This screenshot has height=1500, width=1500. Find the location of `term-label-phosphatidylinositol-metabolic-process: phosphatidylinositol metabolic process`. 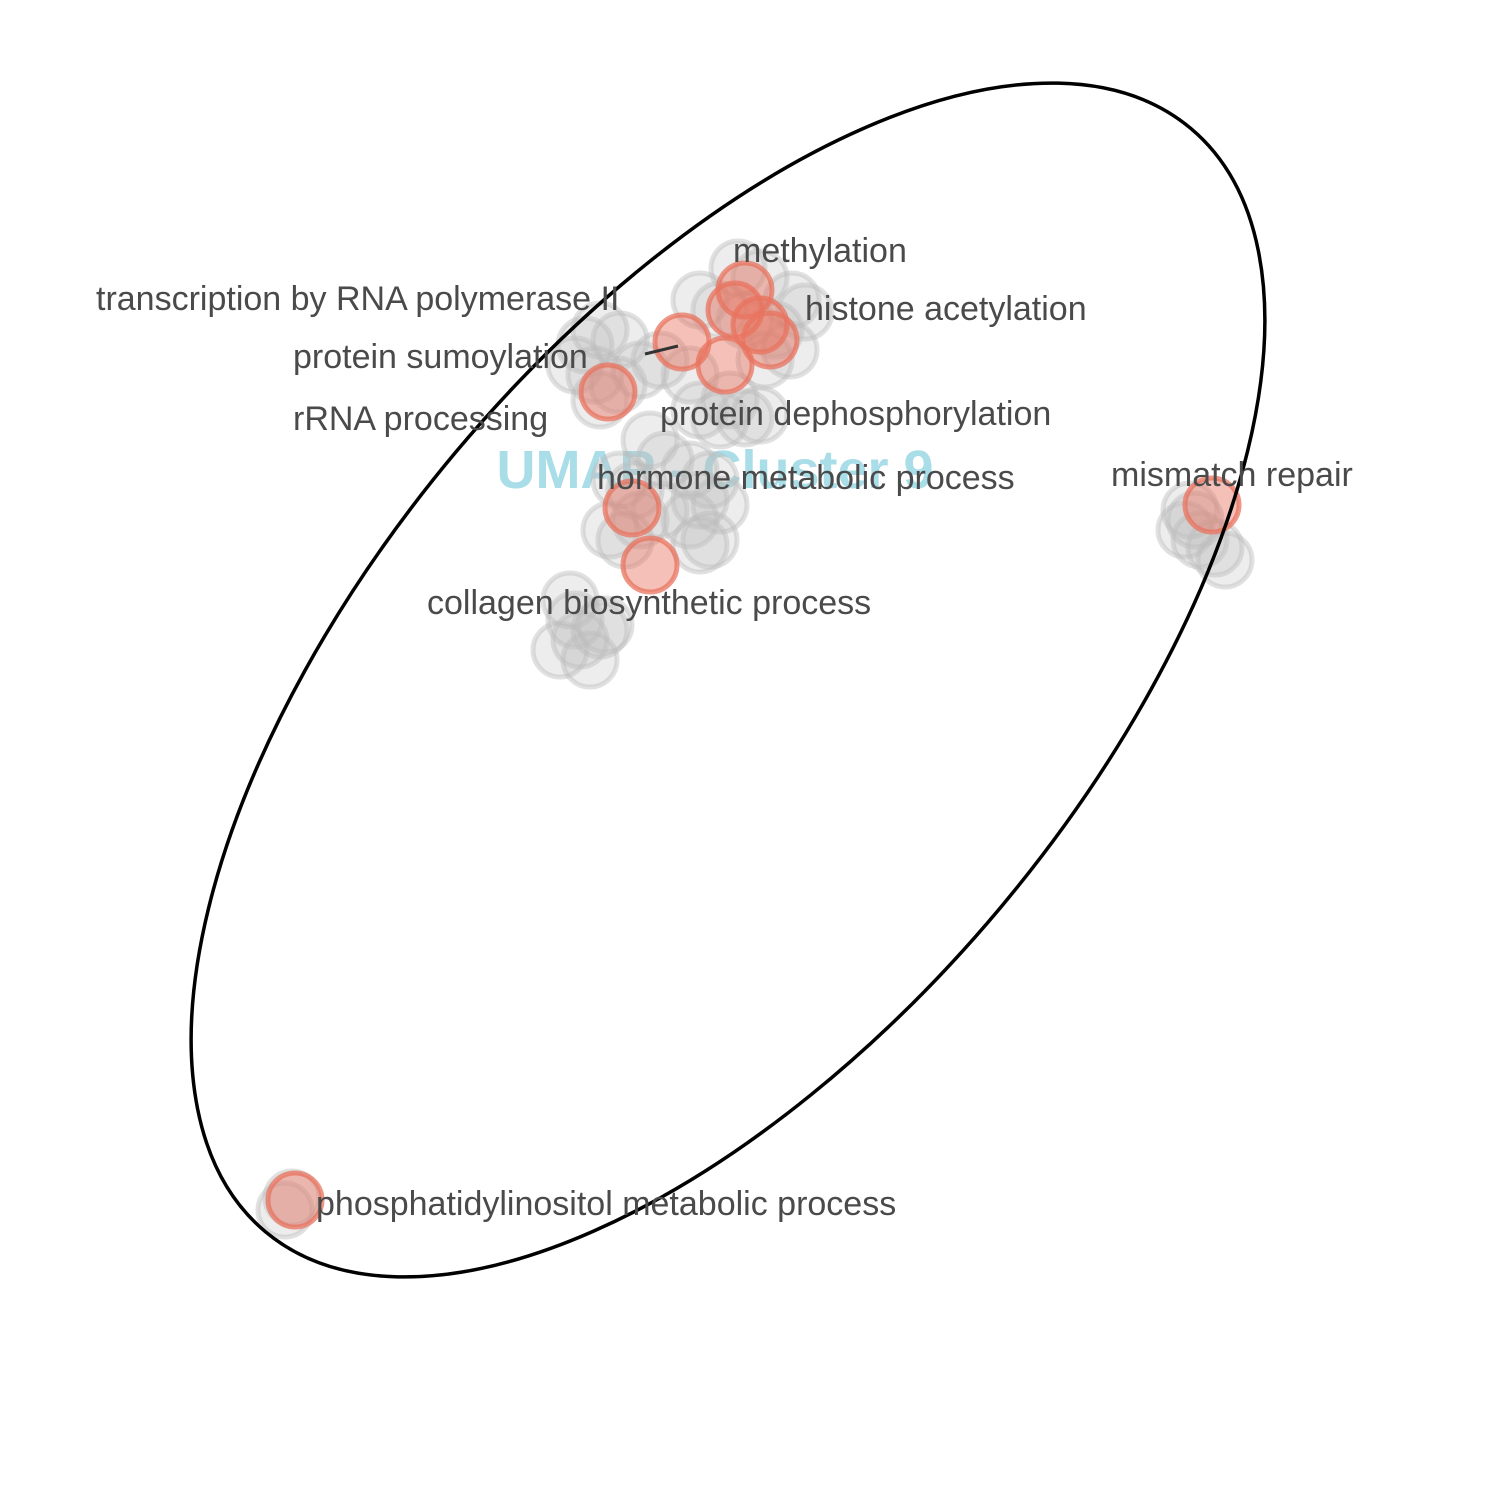

term-label-phosphatidylinositol-metabolic-process: phosphatidylinositol metabolic process is located at coordinates (606, 1204).